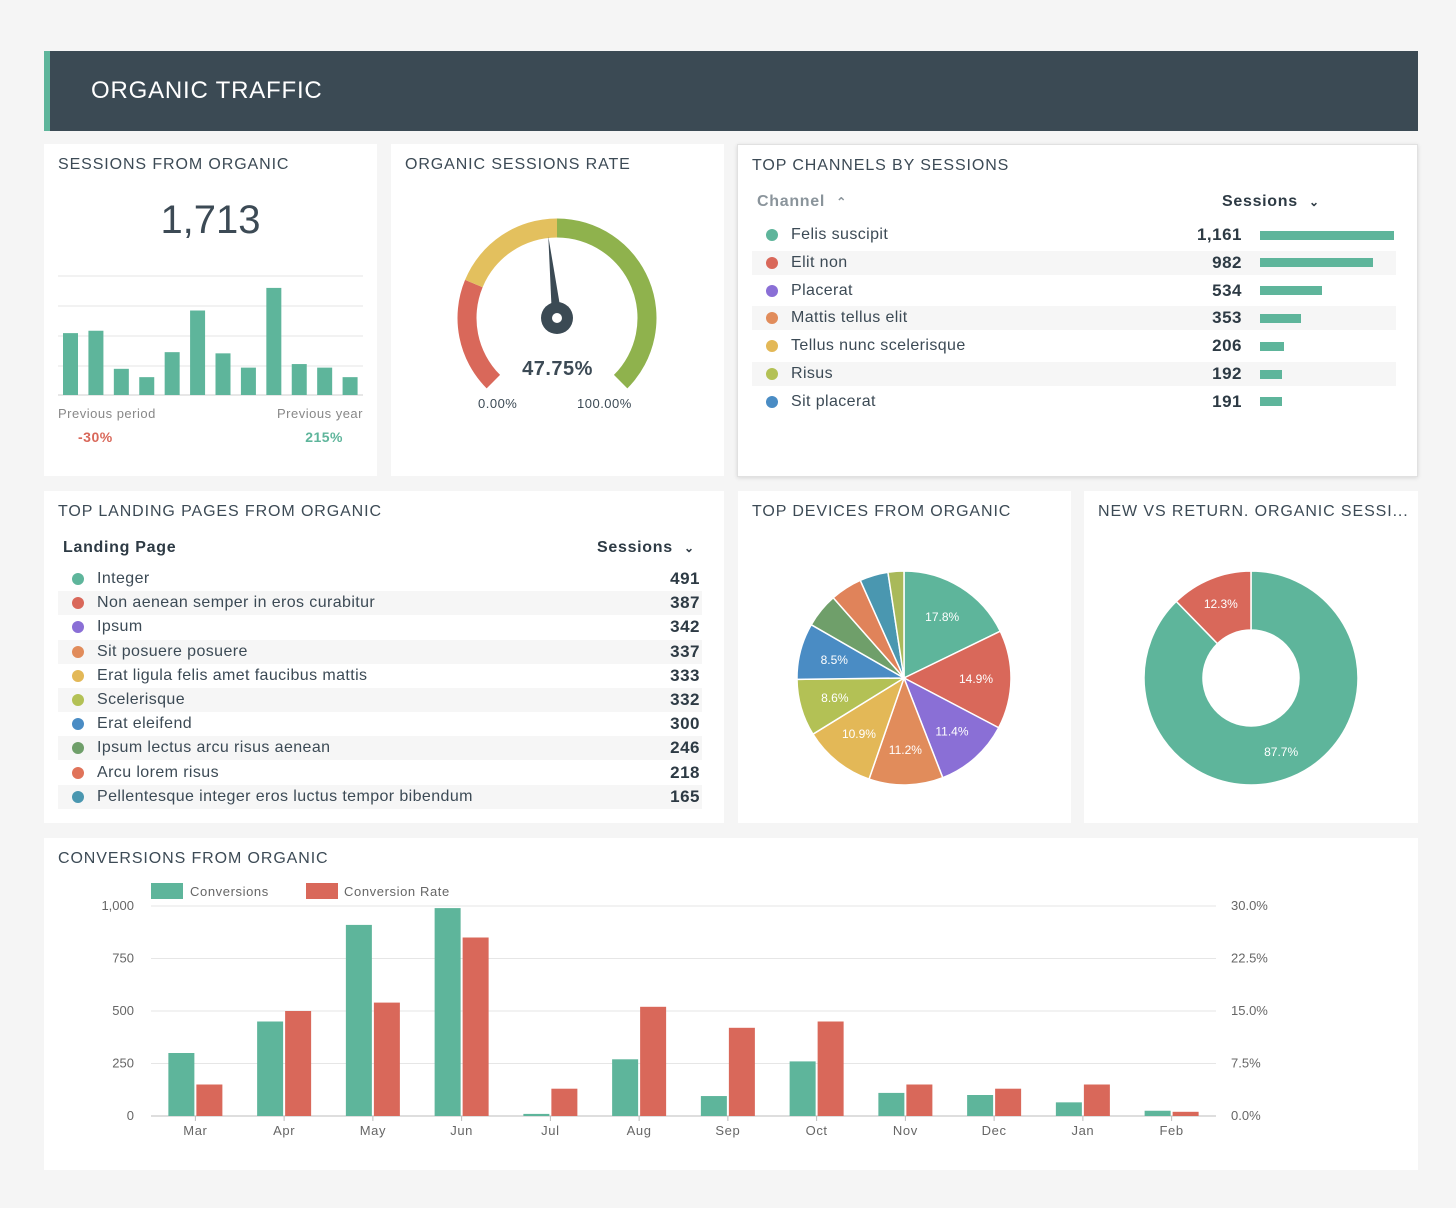 Image resolution: width=1456 pixels, height=1208 pixels. I want to click on landing-page-row: Erat eleifend 300, so click(380, 724).